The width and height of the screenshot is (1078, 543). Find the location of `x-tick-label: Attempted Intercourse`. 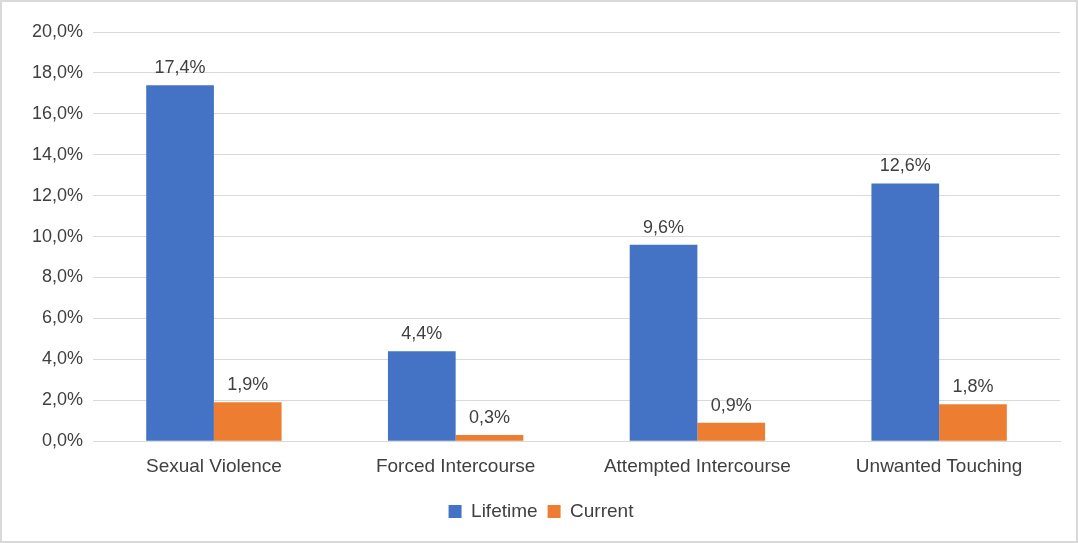

x-tick-label: Attempted Intercourse is located at coordinates (697, 465).